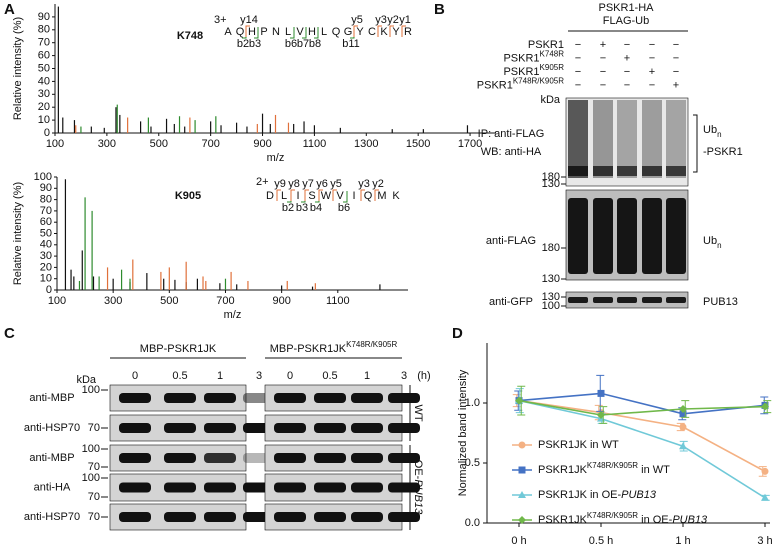  What do you see at coordinates (340, 196) in the screenshot?
I see `residue: V` at bounding box center [340, 196].